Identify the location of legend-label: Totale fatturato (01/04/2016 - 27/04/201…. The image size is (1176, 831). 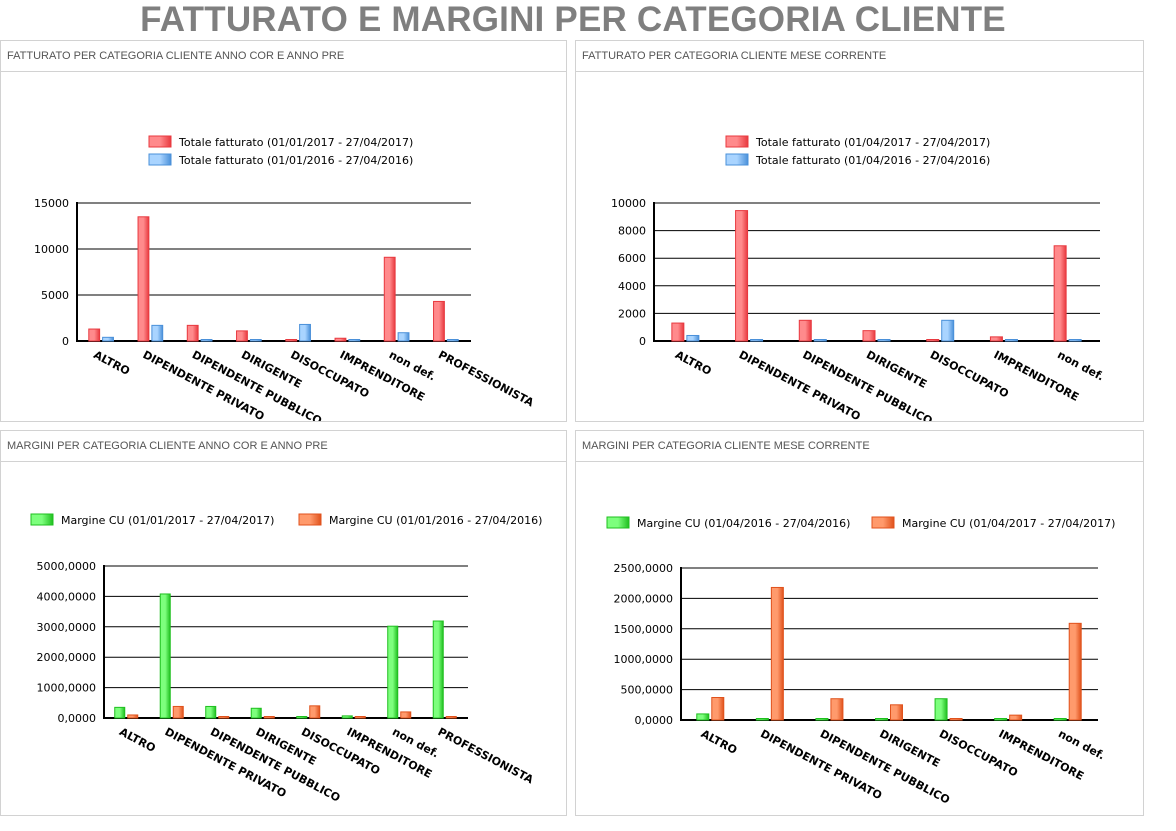
(872, 160).